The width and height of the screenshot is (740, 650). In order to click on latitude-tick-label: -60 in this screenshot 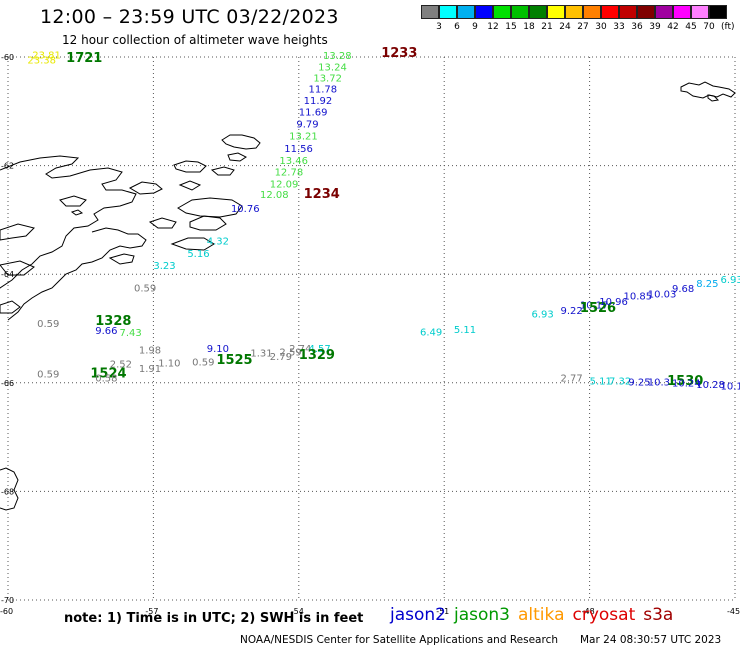, I will do `click(7, 57)`.